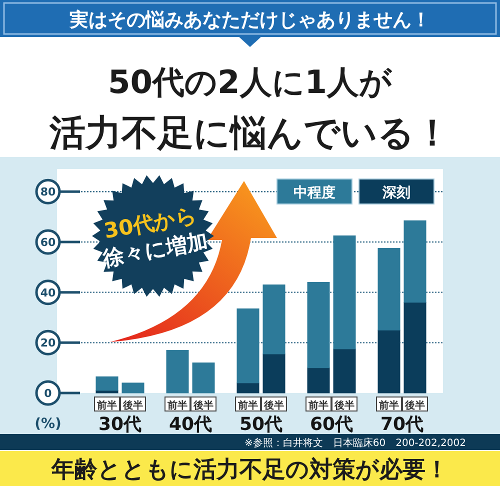 Image resolution: width=500 pixels, height=486 pixels. I want to click on y-tick-label: 20, so click(48, 343).